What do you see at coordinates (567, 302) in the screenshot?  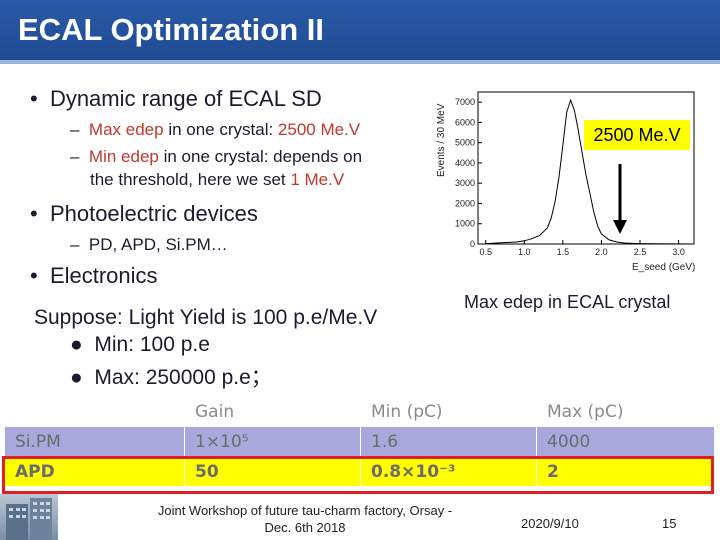 I see `chart-caption: Max edep in ECAL crystal` at bounding box center [567, 302].